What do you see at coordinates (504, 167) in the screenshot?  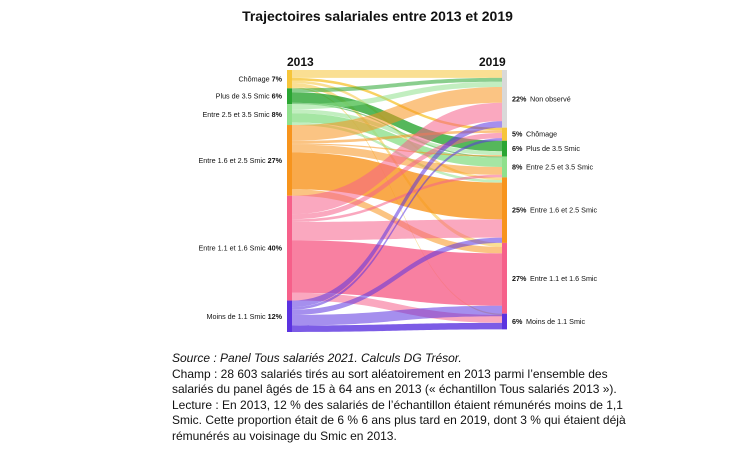 I see `node-2019-e25` at bounding box center [504, 167].